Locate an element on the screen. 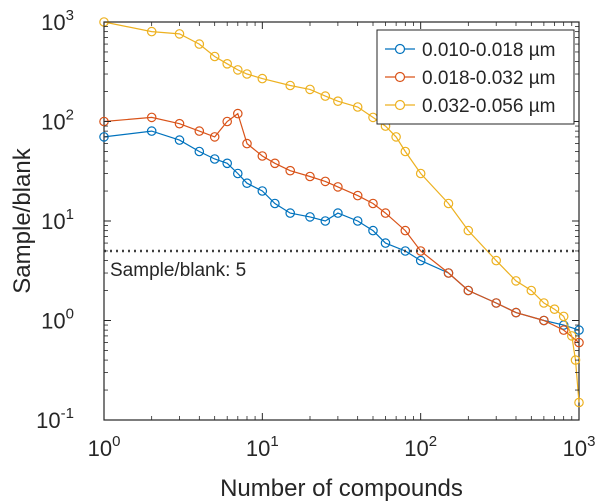 The image size is (604, 504). y-tick-label: 10⁻¹ is located at coordinates (55, 419).